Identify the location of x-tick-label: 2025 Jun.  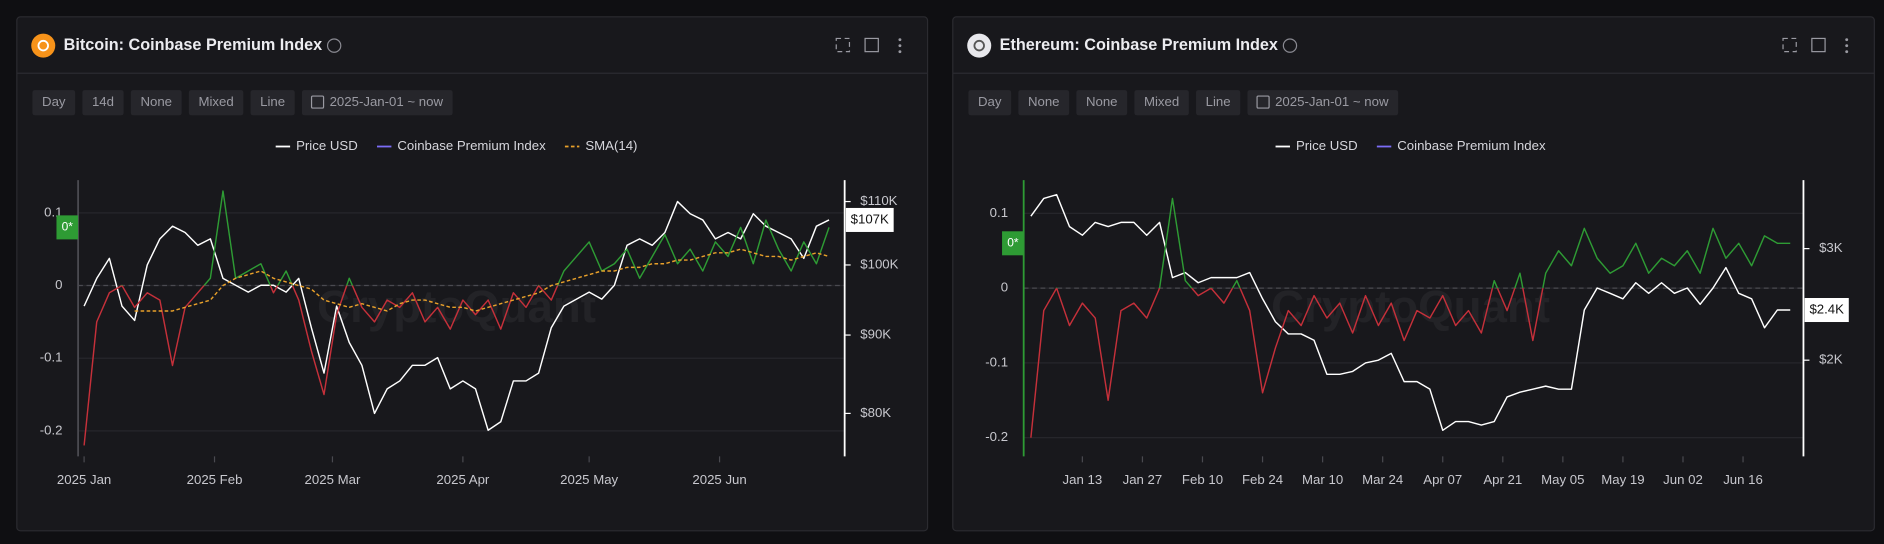
(719, 479).